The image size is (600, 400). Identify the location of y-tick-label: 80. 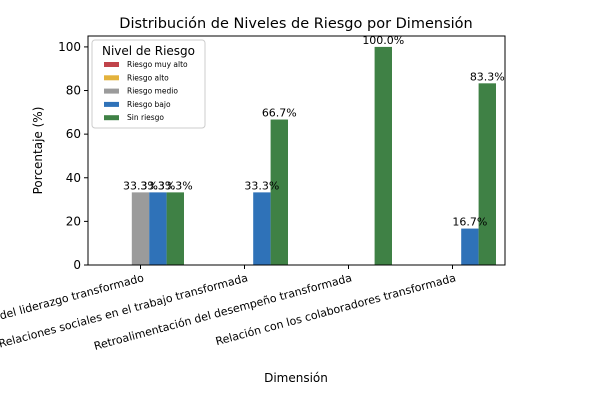
(73, 91).